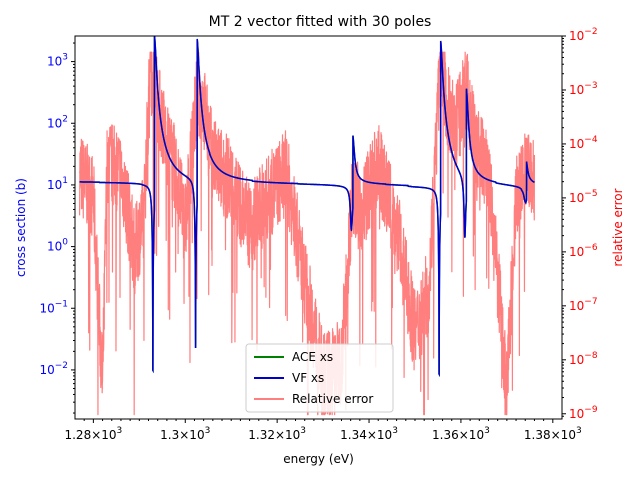 The image size is (640, 480). What do you see at coordinates (57, 61) in the screenshot?
I see `left-y-tick-label-5: 10³` at bounding box center [57, 61].